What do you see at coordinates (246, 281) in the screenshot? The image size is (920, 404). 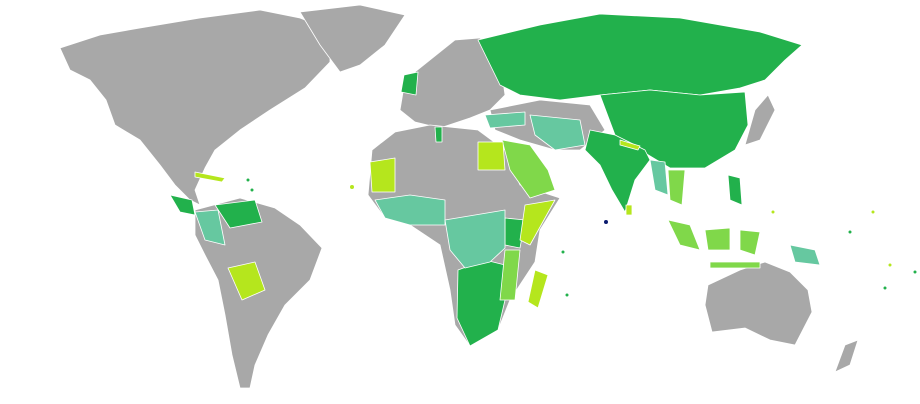 I see `region-bolivia` at bounding box center [246, 281].